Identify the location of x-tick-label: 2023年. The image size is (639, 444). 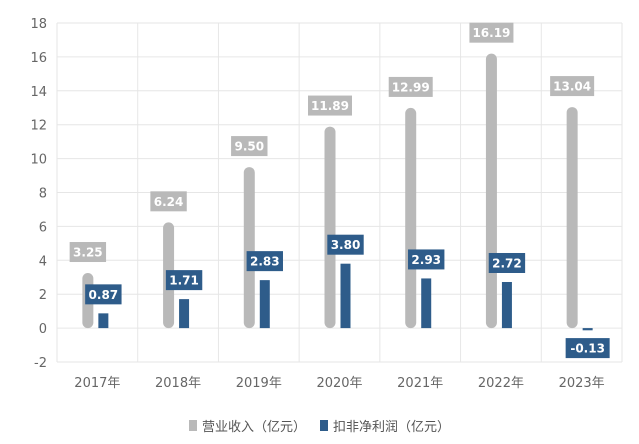
(582, 383).